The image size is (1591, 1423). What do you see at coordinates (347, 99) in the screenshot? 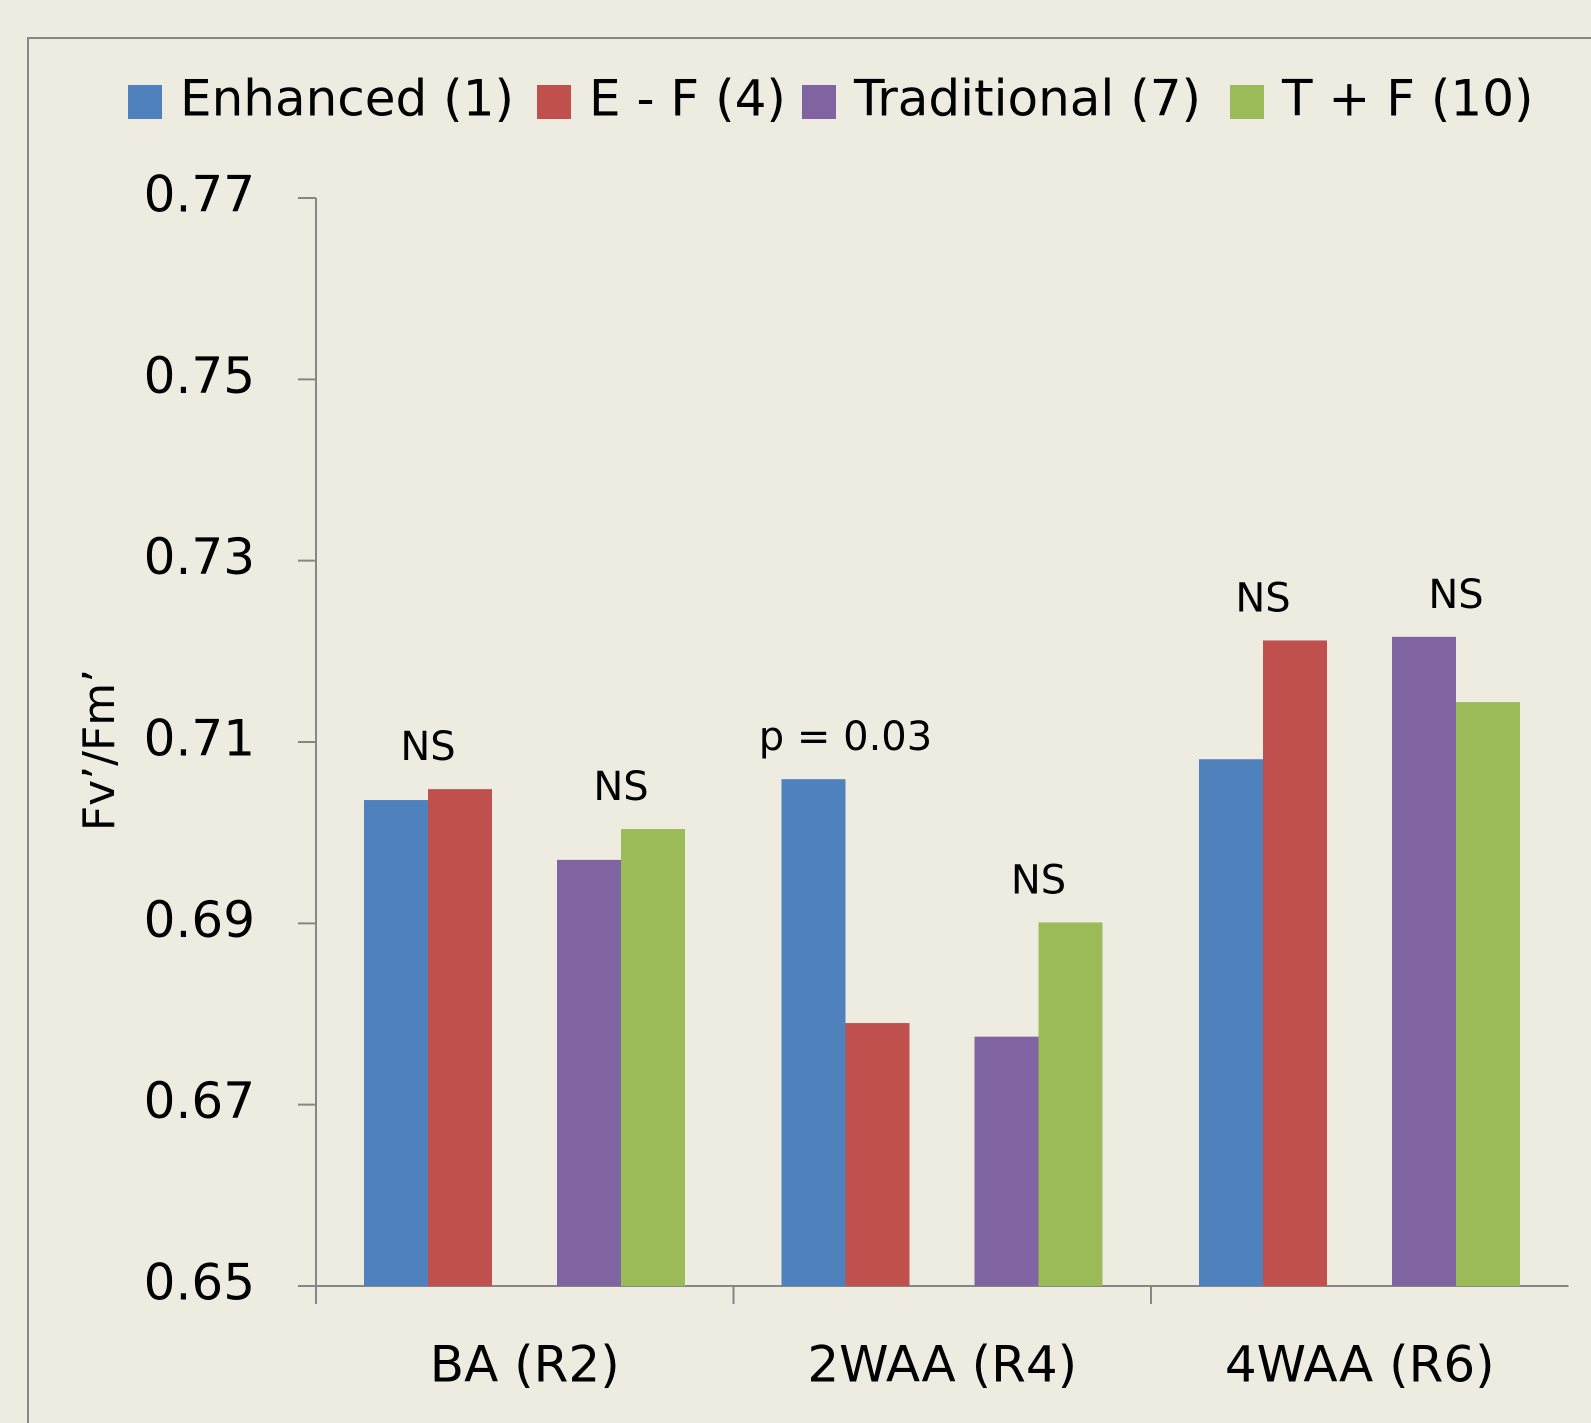
I see `legend-label: Enhanced (1)` at bounding box center [347, 99].